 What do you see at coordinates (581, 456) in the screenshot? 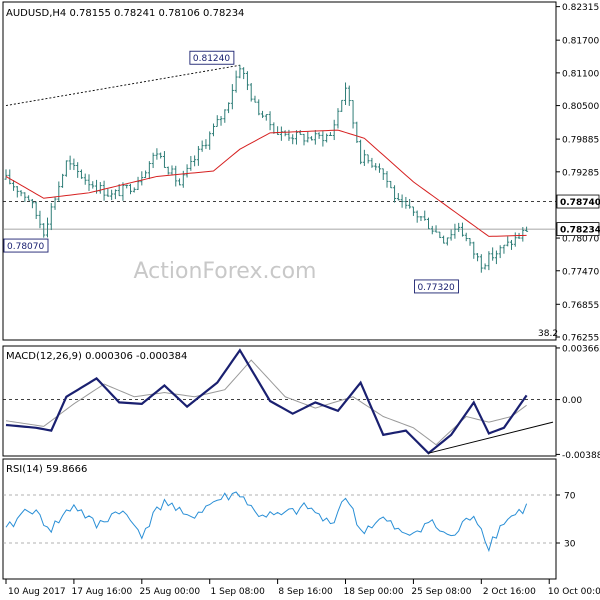
I see `macd-axis-label: -0.003887` at bounding box center [581, 456].